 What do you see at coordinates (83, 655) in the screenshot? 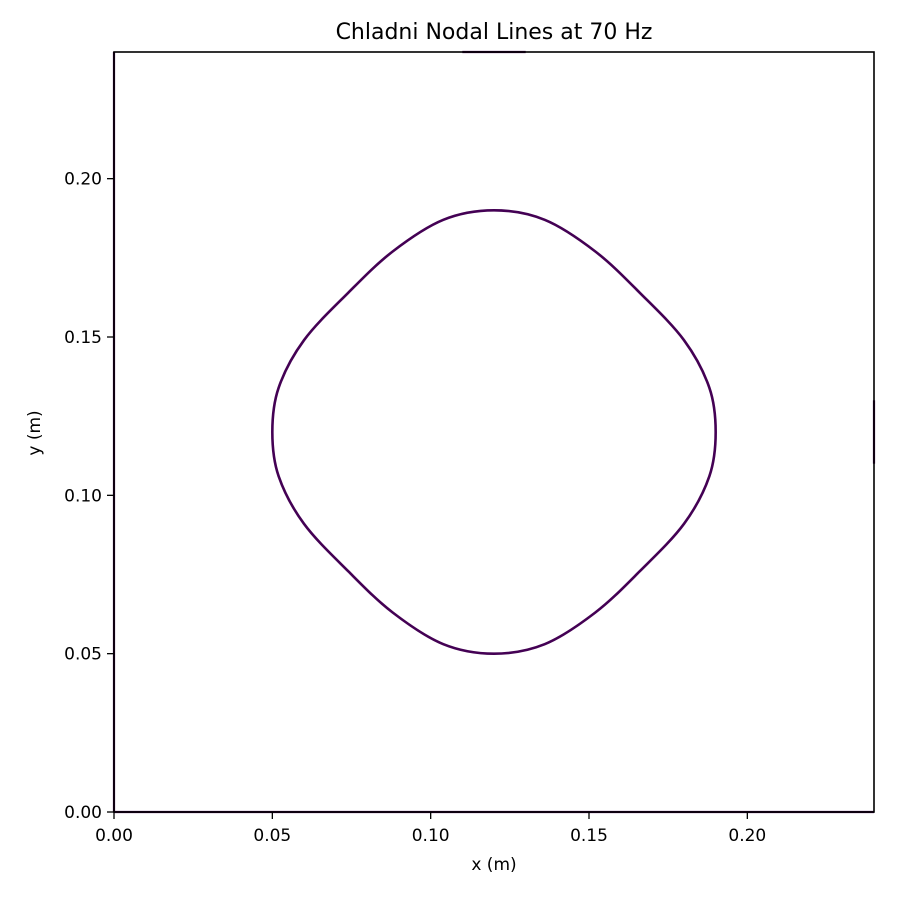
I see `y-tick-label: 0.05` at bounding box center [83, 655].